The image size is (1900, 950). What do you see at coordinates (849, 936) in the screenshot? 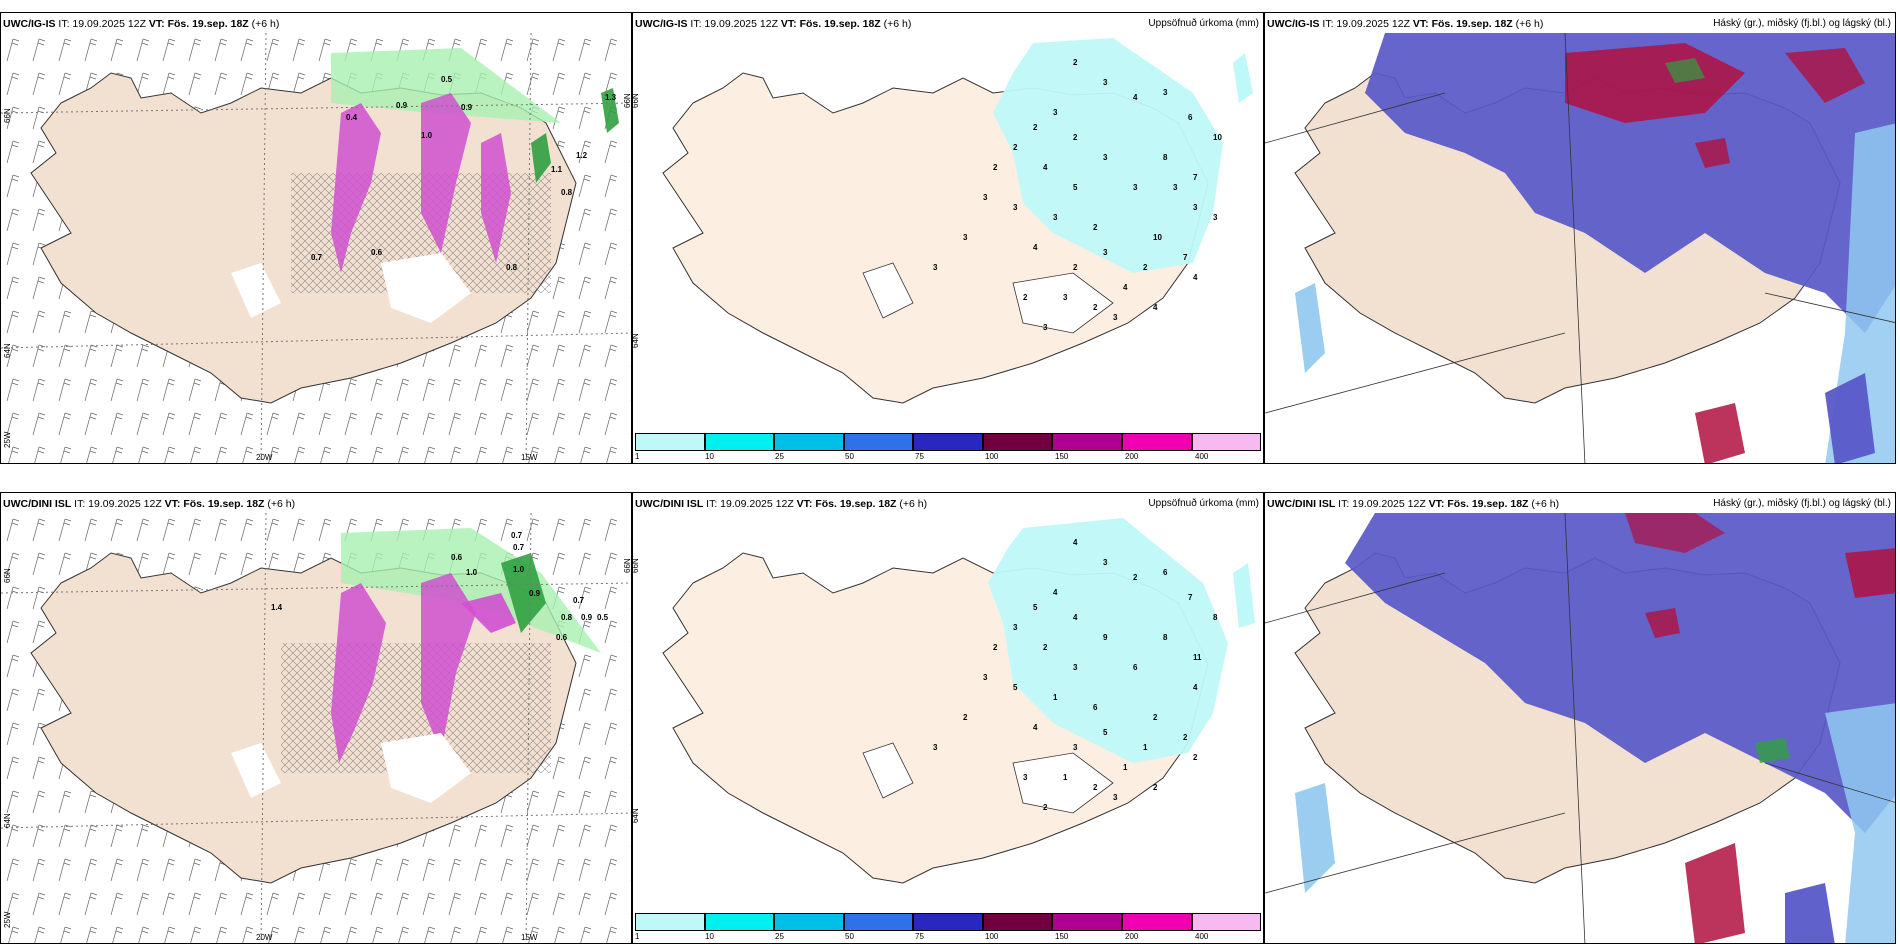
I see `colorbar-tick: 50` at bounding box center [849, 936].